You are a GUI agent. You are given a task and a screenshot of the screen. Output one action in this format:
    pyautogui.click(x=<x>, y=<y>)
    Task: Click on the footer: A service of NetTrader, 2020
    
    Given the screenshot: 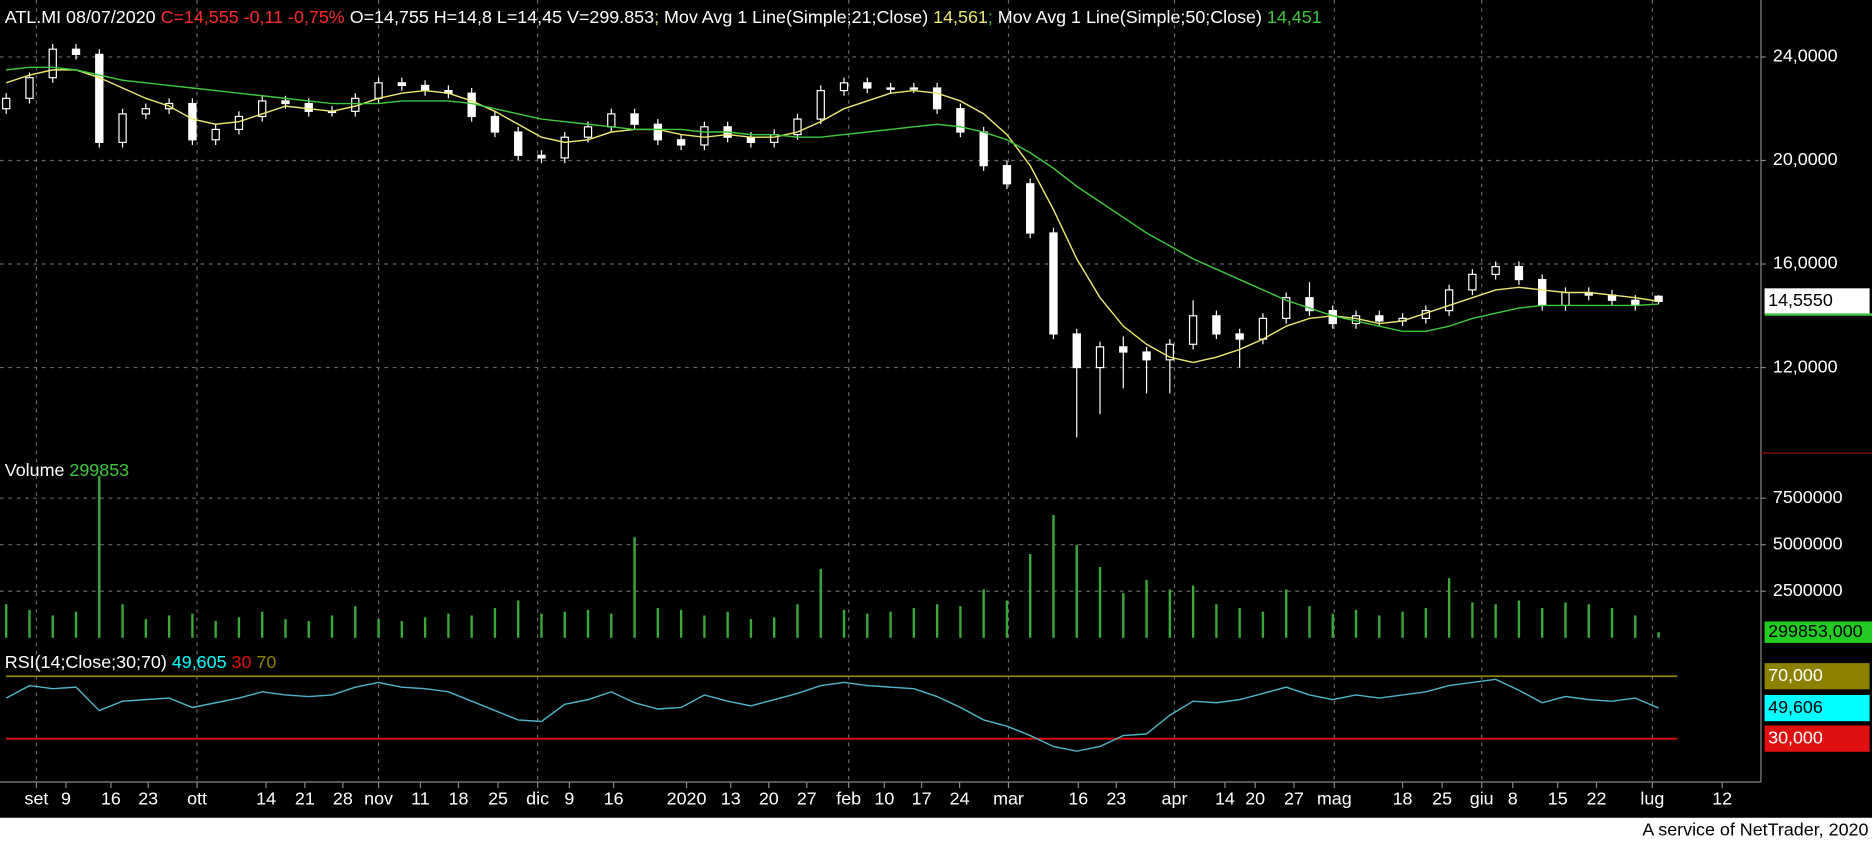 What is the action you would take?
    pyautogui.click(x=1755, y=830)
    